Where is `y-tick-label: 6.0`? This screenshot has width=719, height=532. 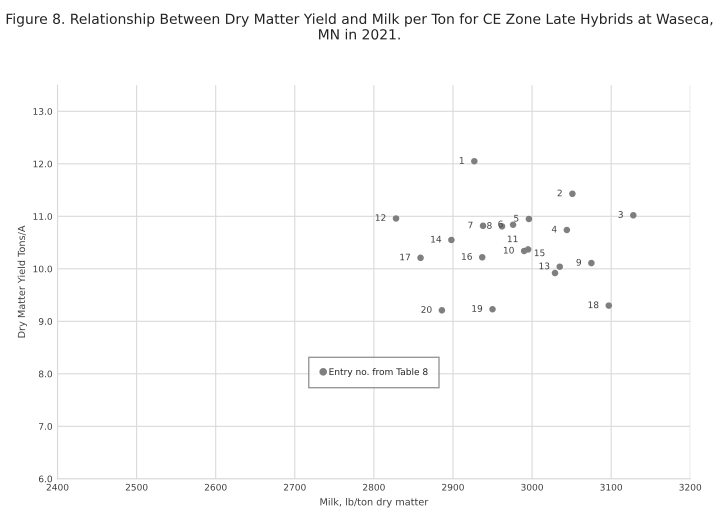
y-tick-label: 6.0 is located at coordinates (45, 479).